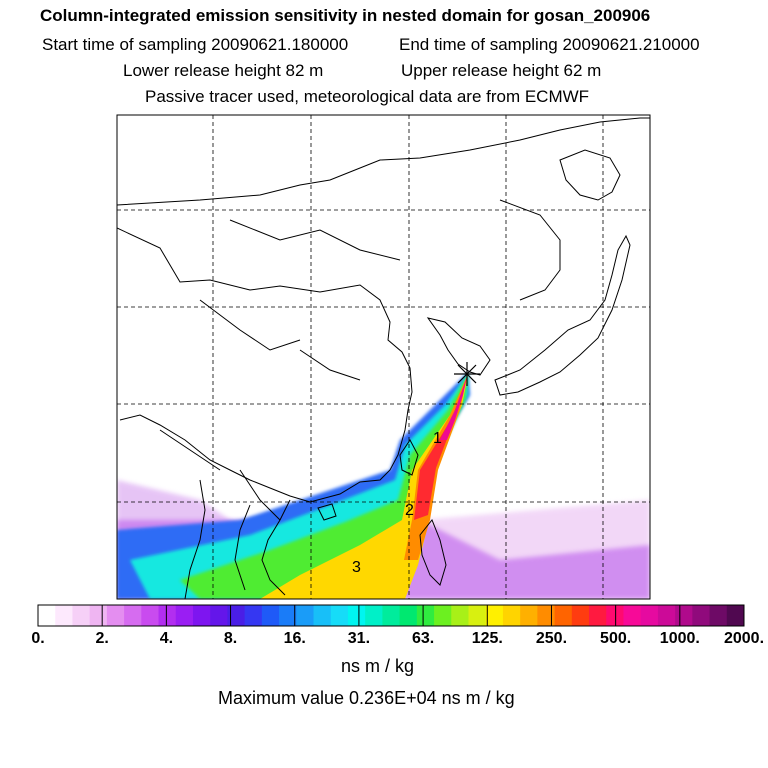  Describe the element at coordinates (166, 638) in the screenshot. I see `colorbar-tick-label: 4.` at that location.